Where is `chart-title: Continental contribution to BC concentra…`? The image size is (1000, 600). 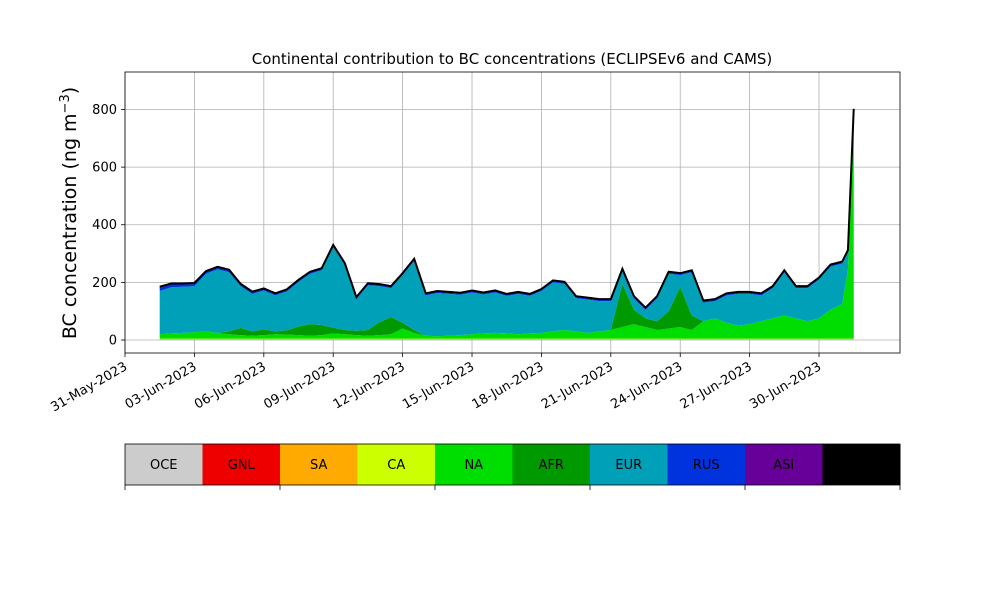
chart-title: Continental contribution to BC concentra… is located at coordinates (512, 59).